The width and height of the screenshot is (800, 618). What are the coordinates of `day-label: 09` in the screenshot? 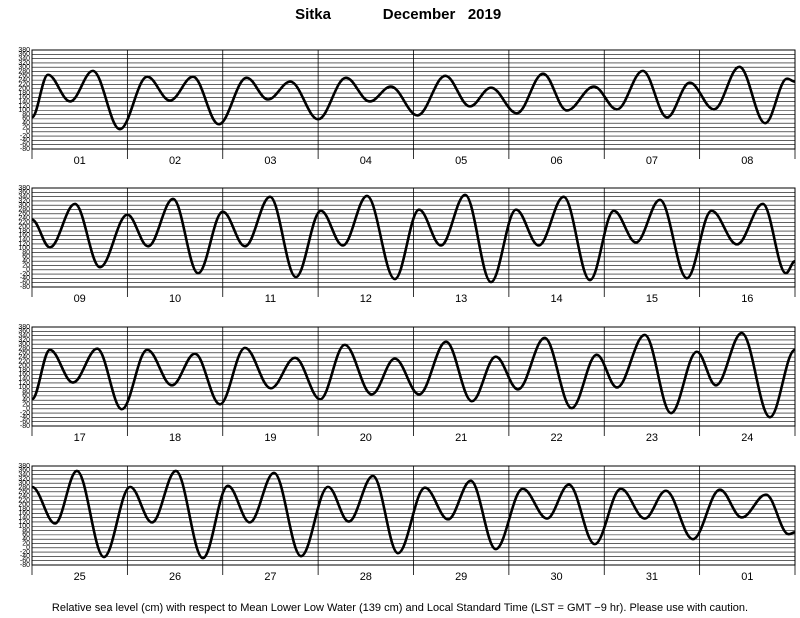 It's located at (80, 299).